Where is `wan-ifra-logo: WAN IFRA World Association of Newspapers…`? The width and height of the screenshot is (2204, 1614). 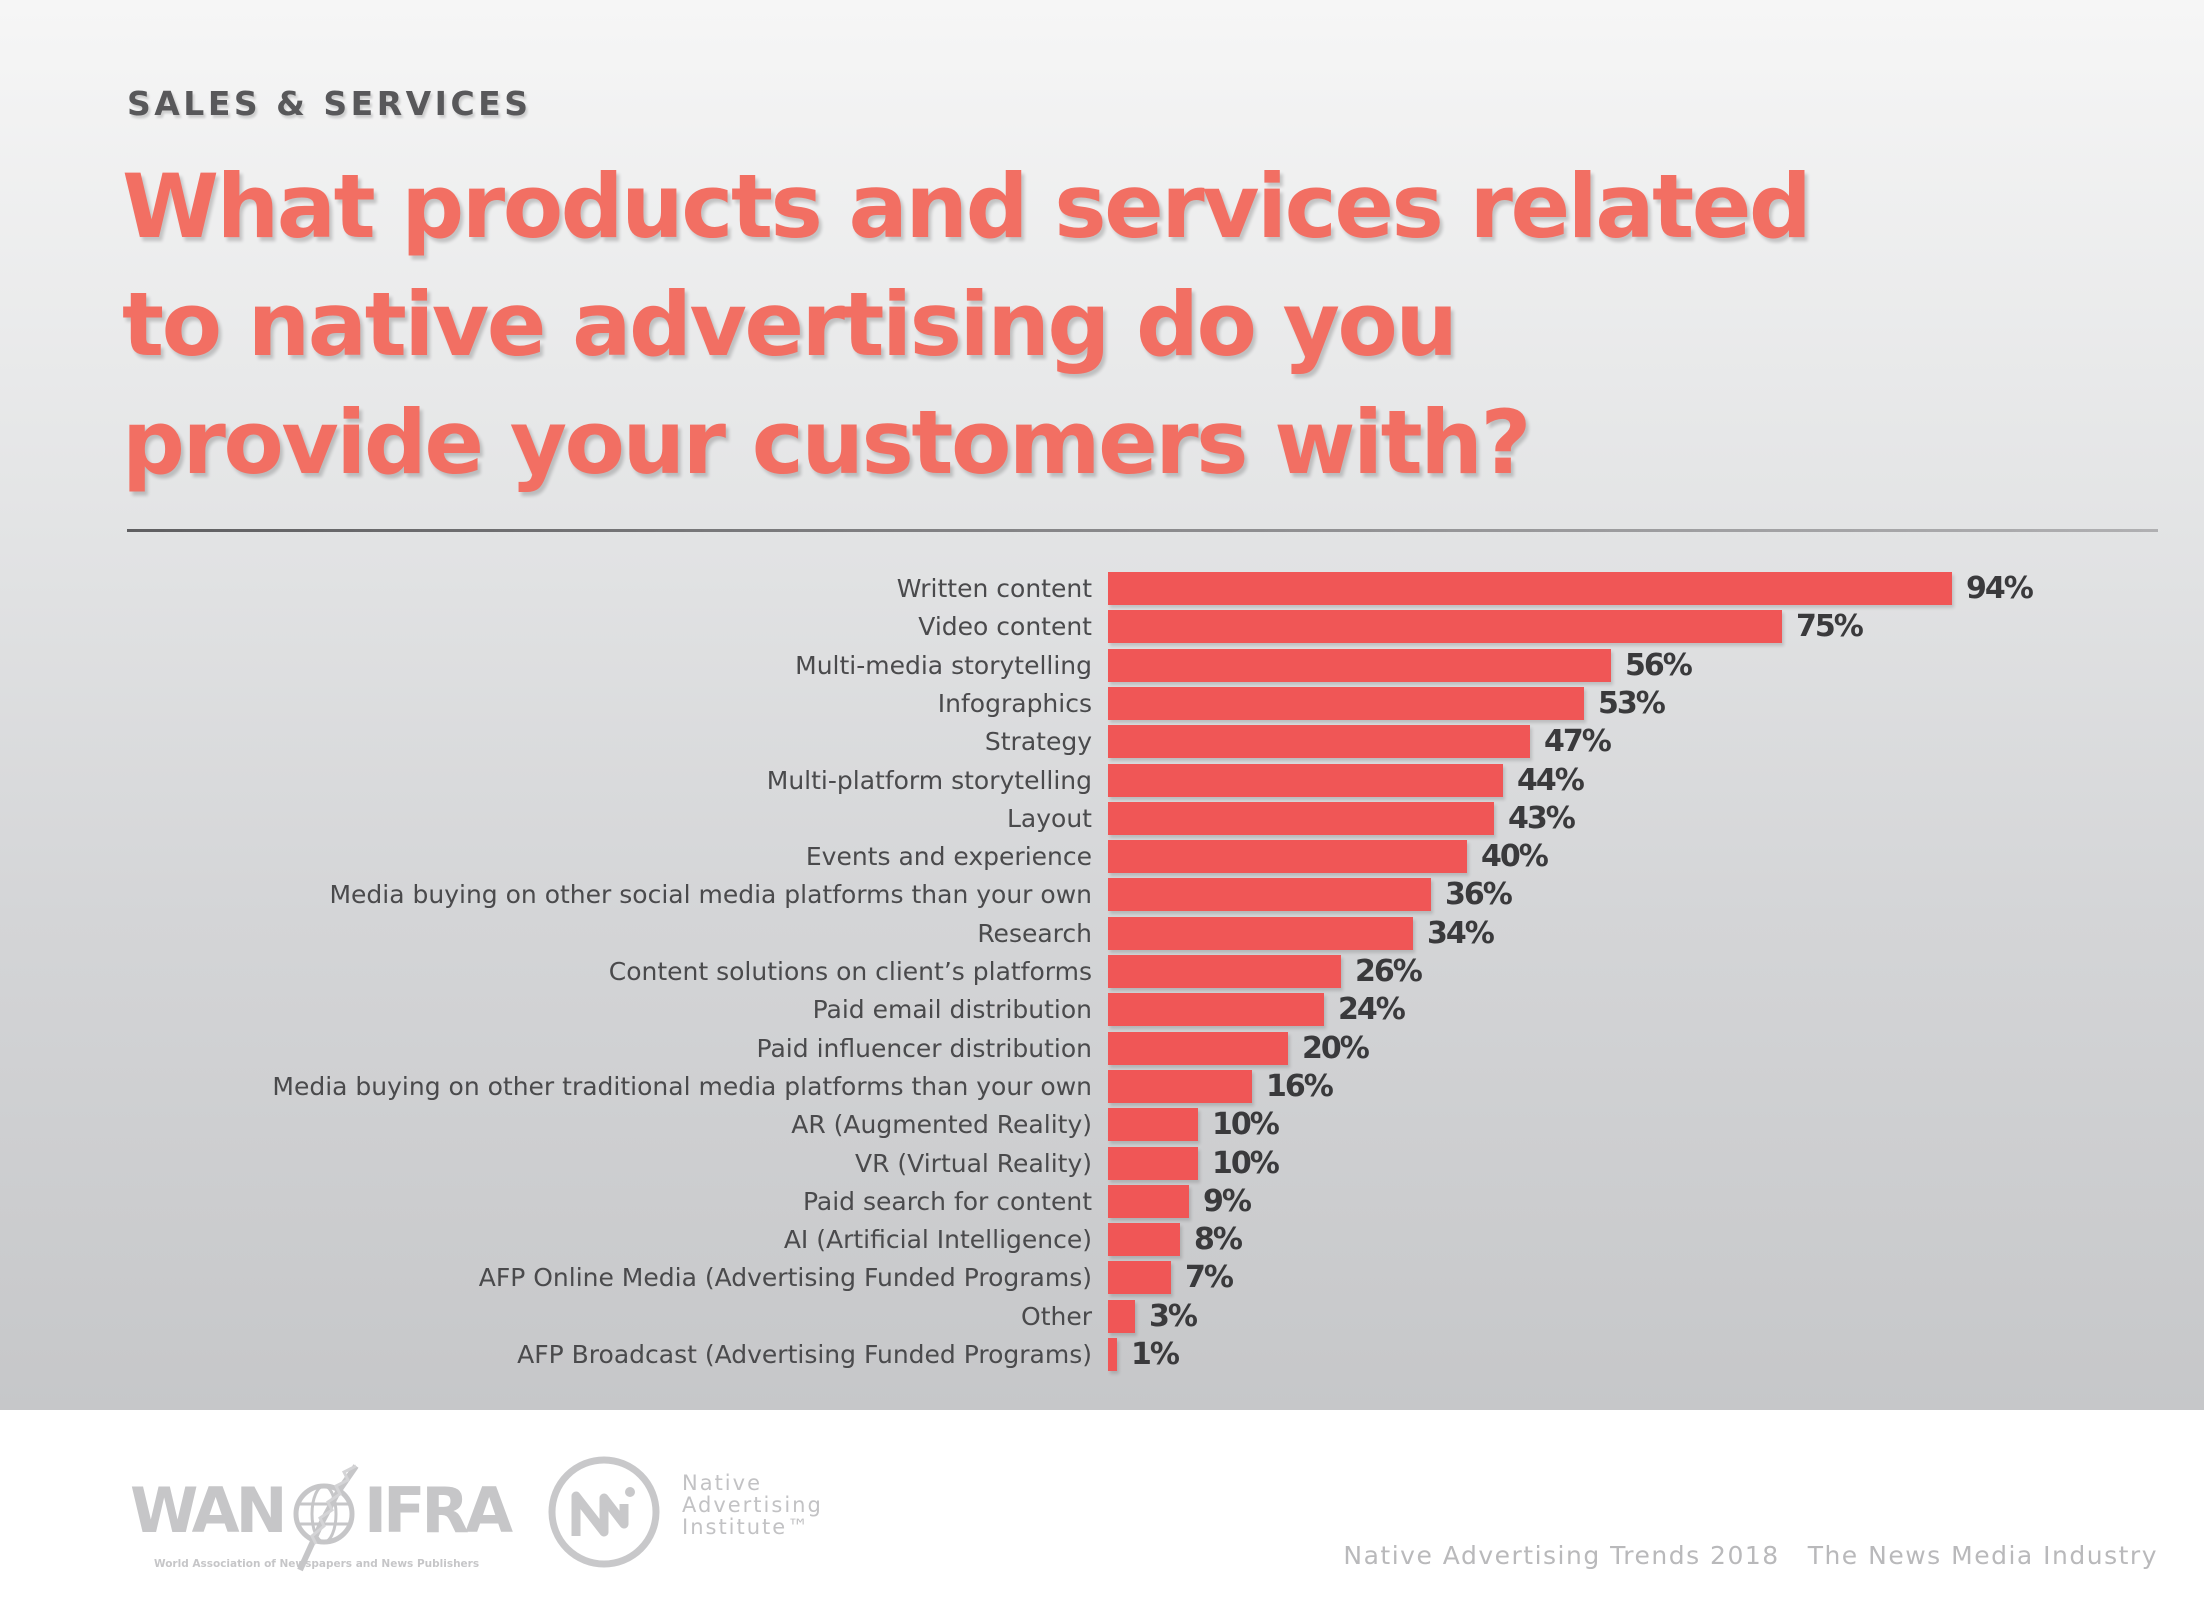
wan-ifra-logo: WAN IFRA World Association of Newspapers… is located at coordinates (321, 1518).